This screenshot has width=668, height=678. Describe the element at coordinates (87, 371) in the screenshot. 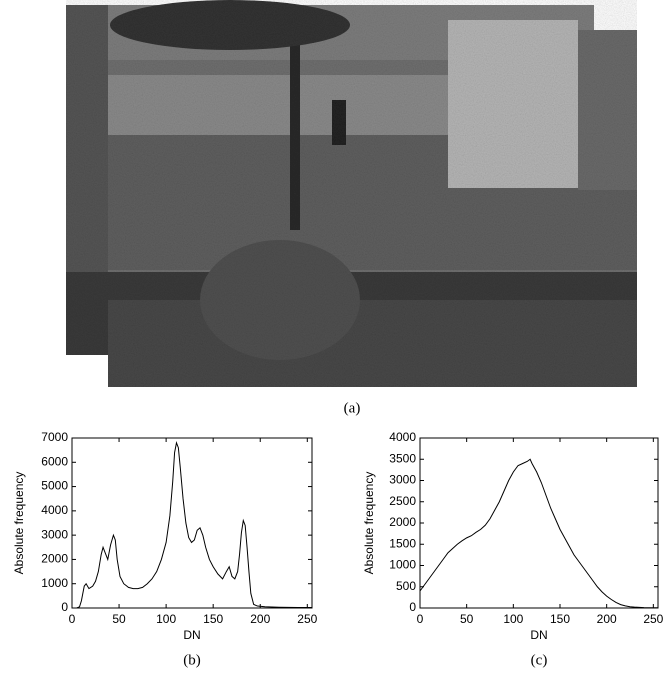

I see `photo-corner` at that location.